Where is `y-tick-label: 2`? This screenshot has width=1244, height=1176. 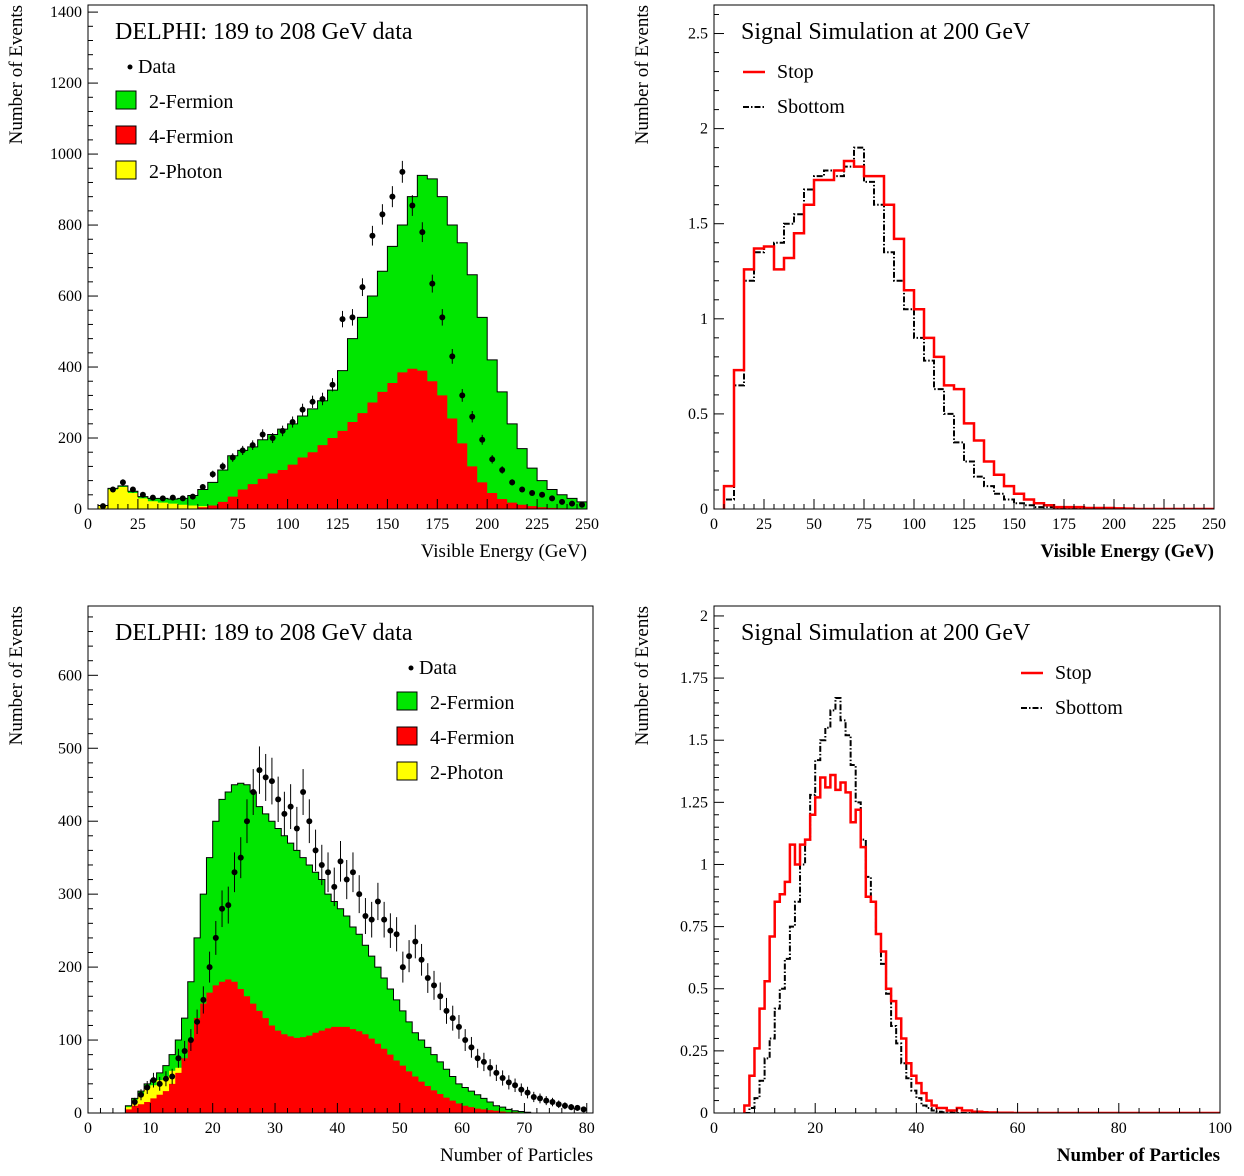 y-tick-label: 2 is located at coordinates (704, 129).